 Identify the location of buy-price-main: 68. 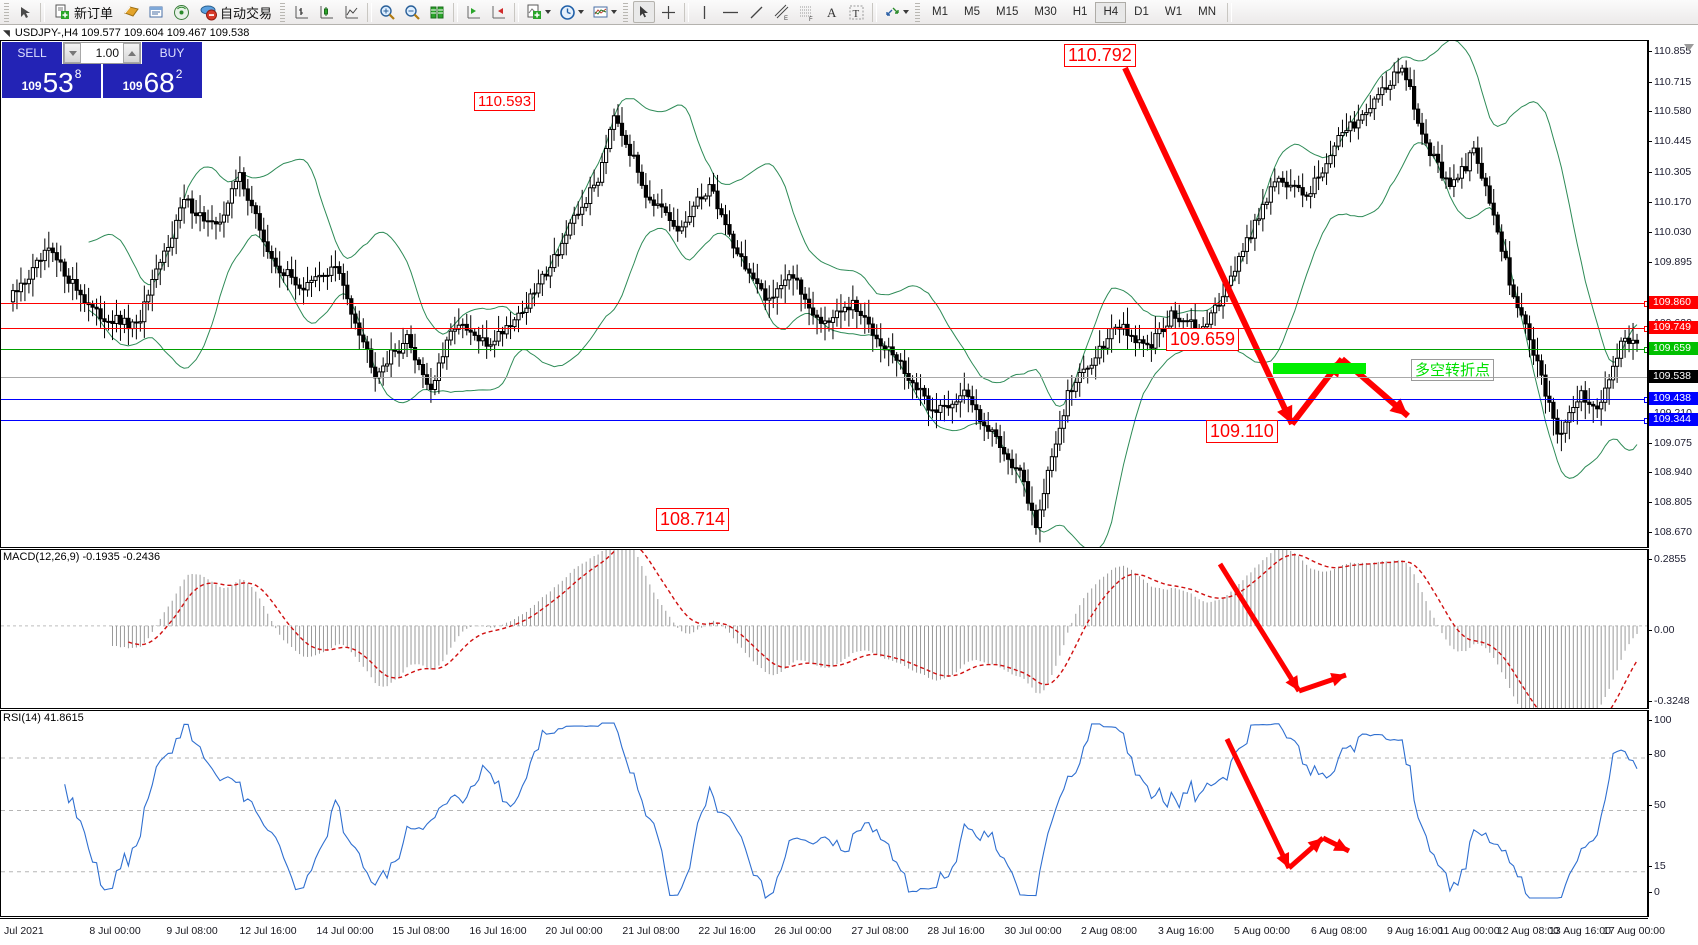
(159, 82).